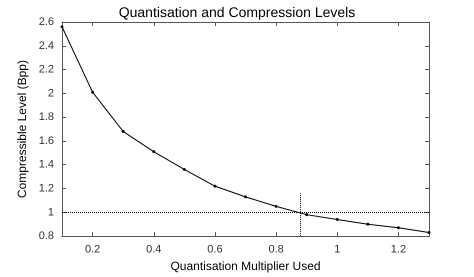 The image size is (474, 277). What do you see at coordinates (154, 250) in the screenshot?
I see `x-tick-label: 0.4` at bounding box center [154, 250].